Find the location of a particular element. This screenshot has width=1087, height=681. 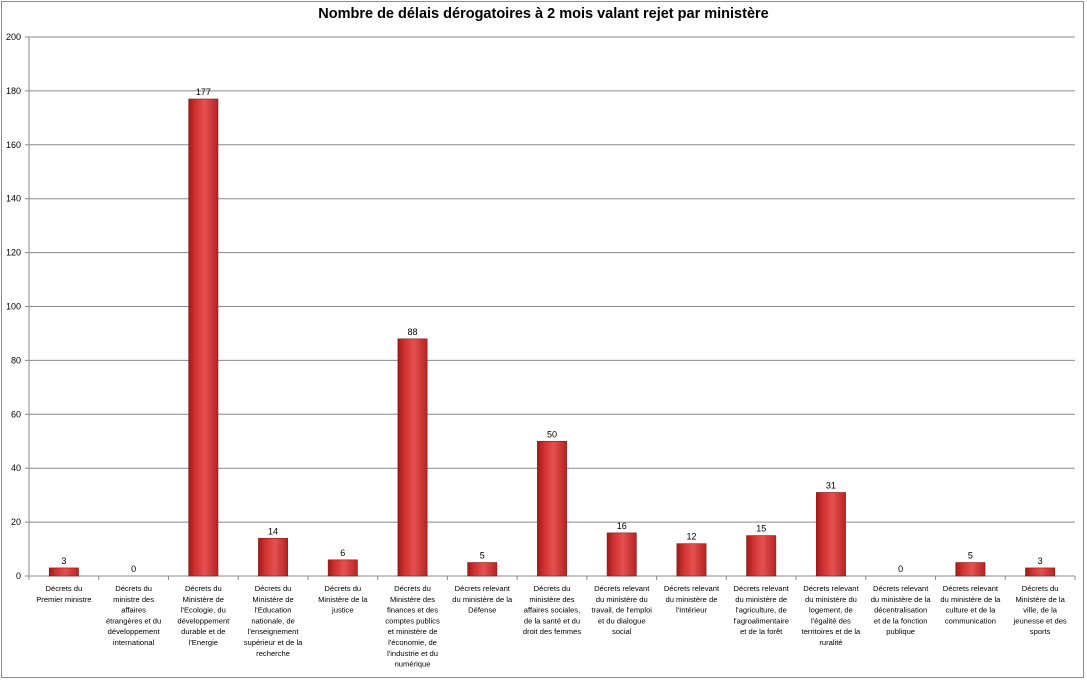

data-label: 31 is located at coordinates (831, 485).